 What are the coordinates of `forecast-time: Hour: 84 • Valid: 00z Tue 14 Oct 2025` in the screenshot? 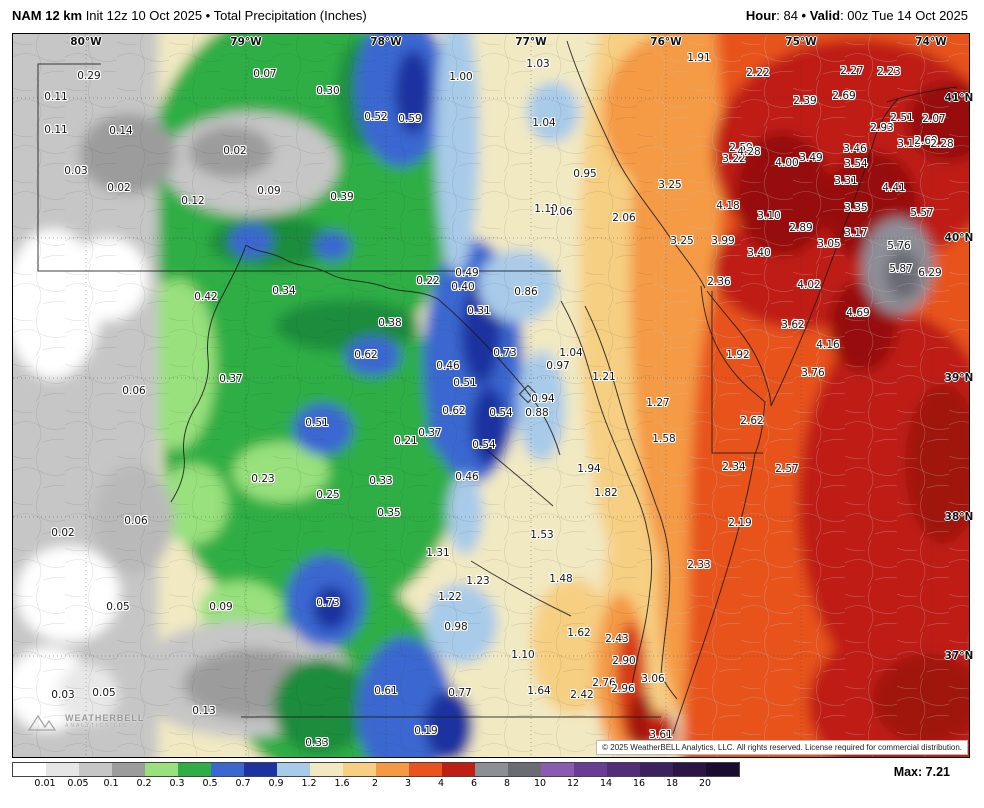 It's located at (857, 15).